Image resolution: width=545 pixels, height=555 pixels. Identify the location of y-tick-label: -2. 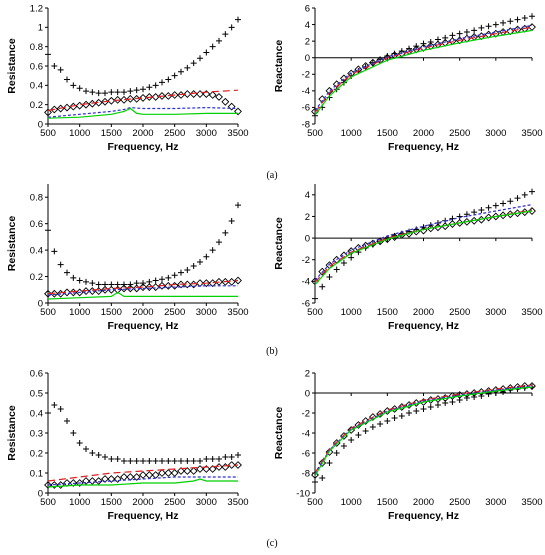
(306, 260).